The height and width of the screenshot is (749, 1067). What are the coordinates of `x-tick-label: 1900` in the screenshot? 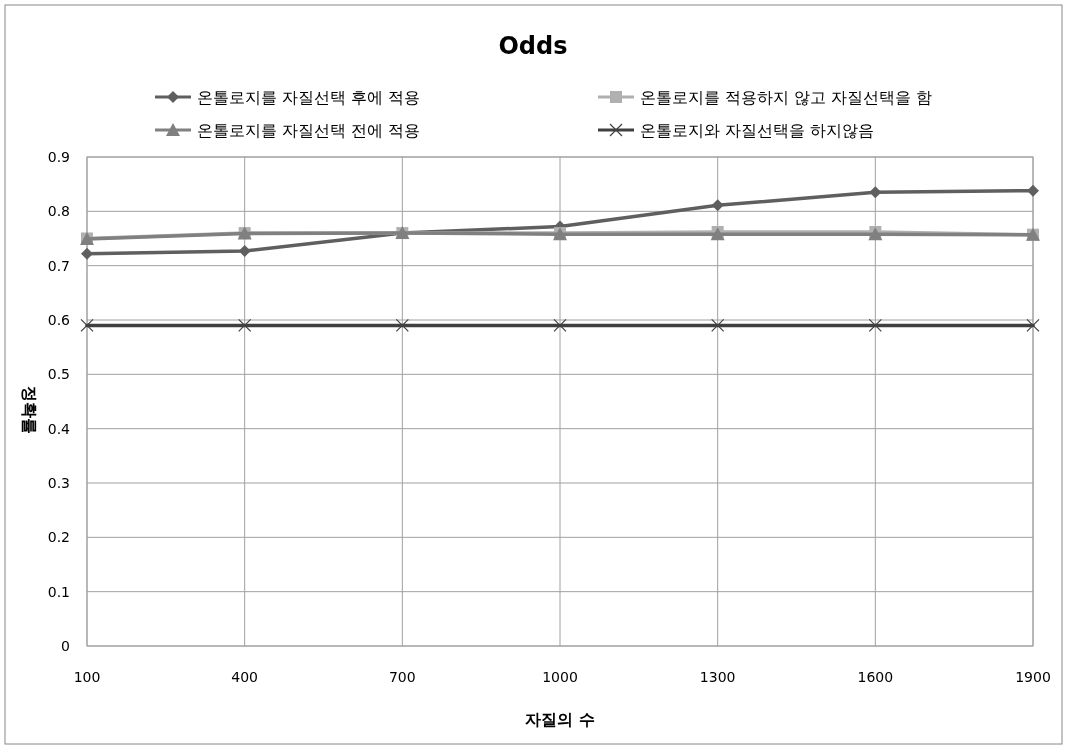 It's located at (1033, 677).